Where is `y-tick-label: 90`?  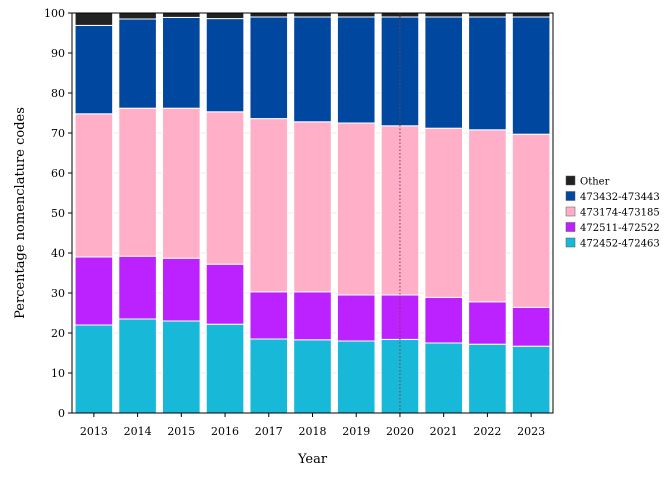
y-tick-label: 90 is located at coordinates (58, 53).